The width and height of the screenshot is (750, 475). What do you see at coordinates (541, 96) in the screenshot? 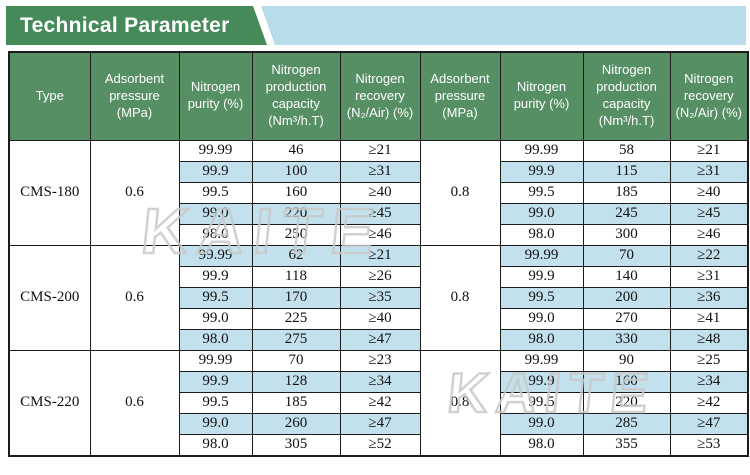
I see `header-purity-right: Nitrogen purity (%)` at bounding box center [541, 96].